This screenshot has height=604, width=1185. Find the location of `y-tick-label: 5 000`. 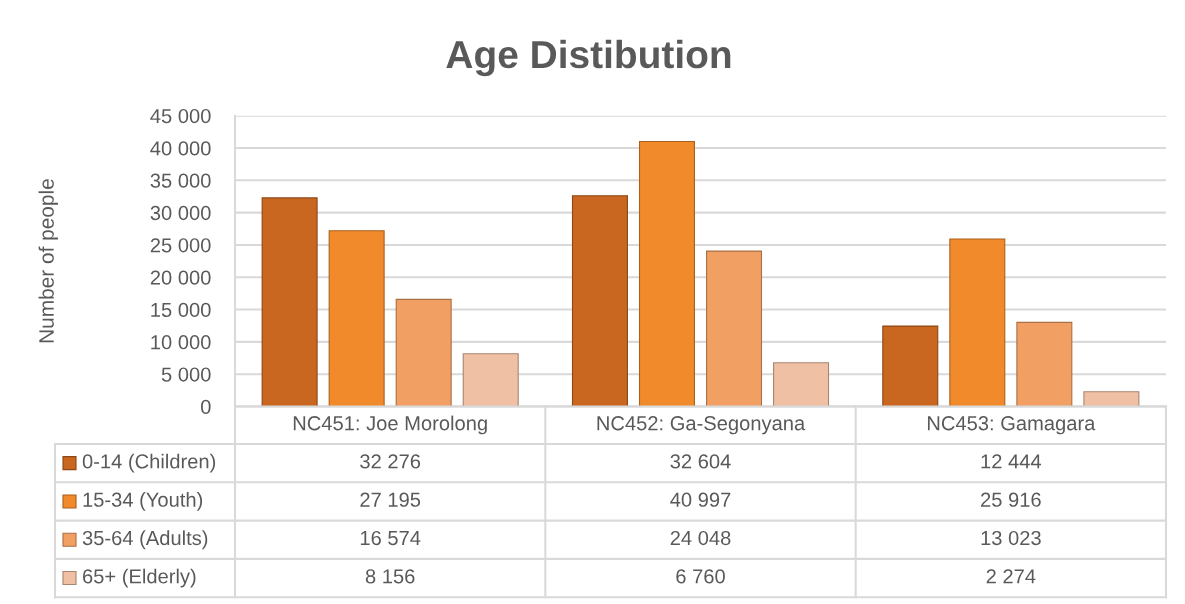

y-tick-label: 5 000 is located at coordinates (186, 374).